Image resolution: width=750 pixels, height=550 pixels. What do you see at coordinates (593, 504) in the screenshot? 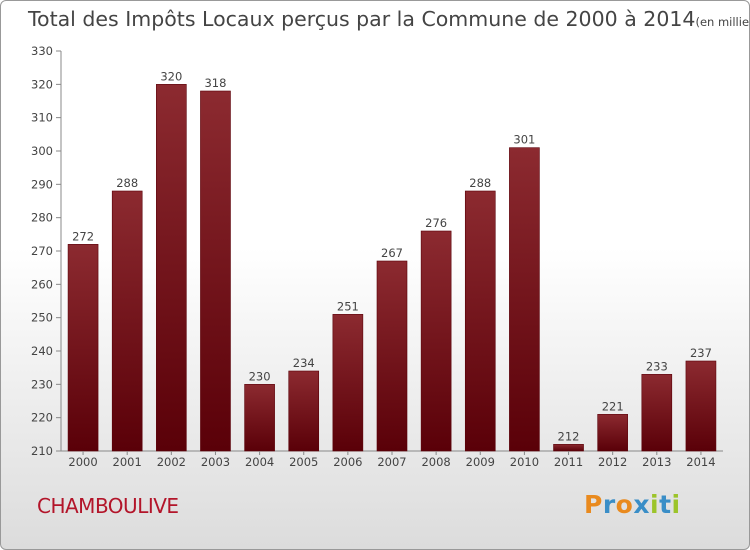
I see `logo-letter: P` at bounding box center [593, 504].